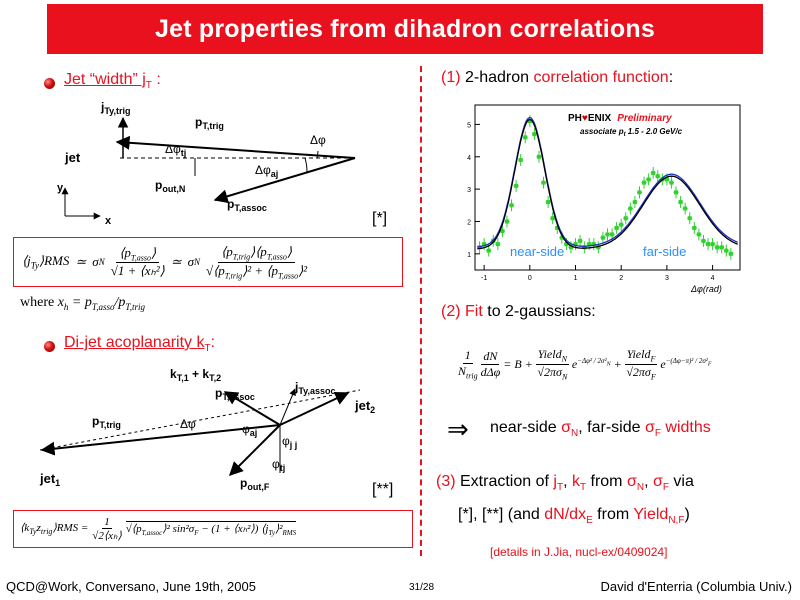 This screenshot has width=800, height=600. I want to click on label-phi-tj: φtj, so click(278, 465).